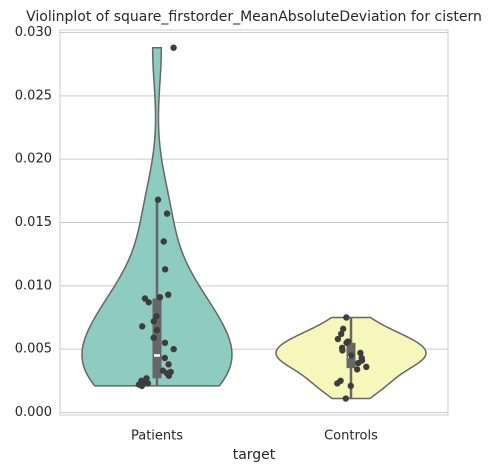  I want to click on box, so click(157, 338).